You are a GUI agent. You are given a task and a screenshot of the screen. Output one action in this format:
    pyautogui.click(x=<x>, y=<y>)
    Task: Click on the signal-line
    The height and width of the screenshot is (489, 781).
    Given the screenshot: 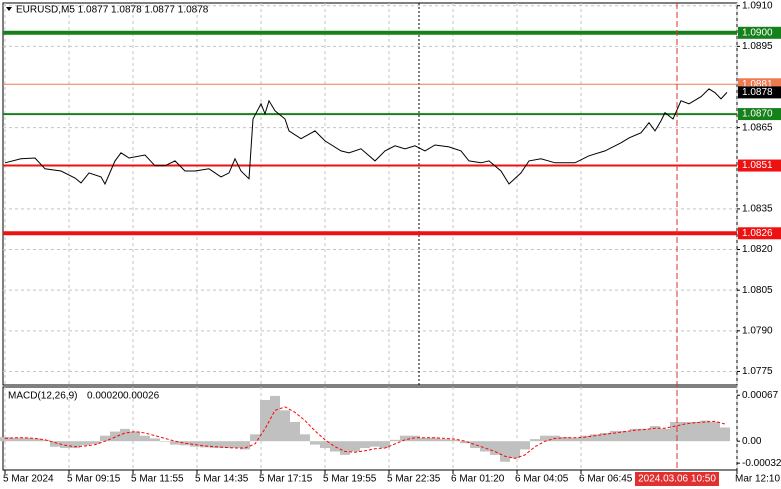 What is the action you would take?
    pyautogui.click(x=365, y=432)
    